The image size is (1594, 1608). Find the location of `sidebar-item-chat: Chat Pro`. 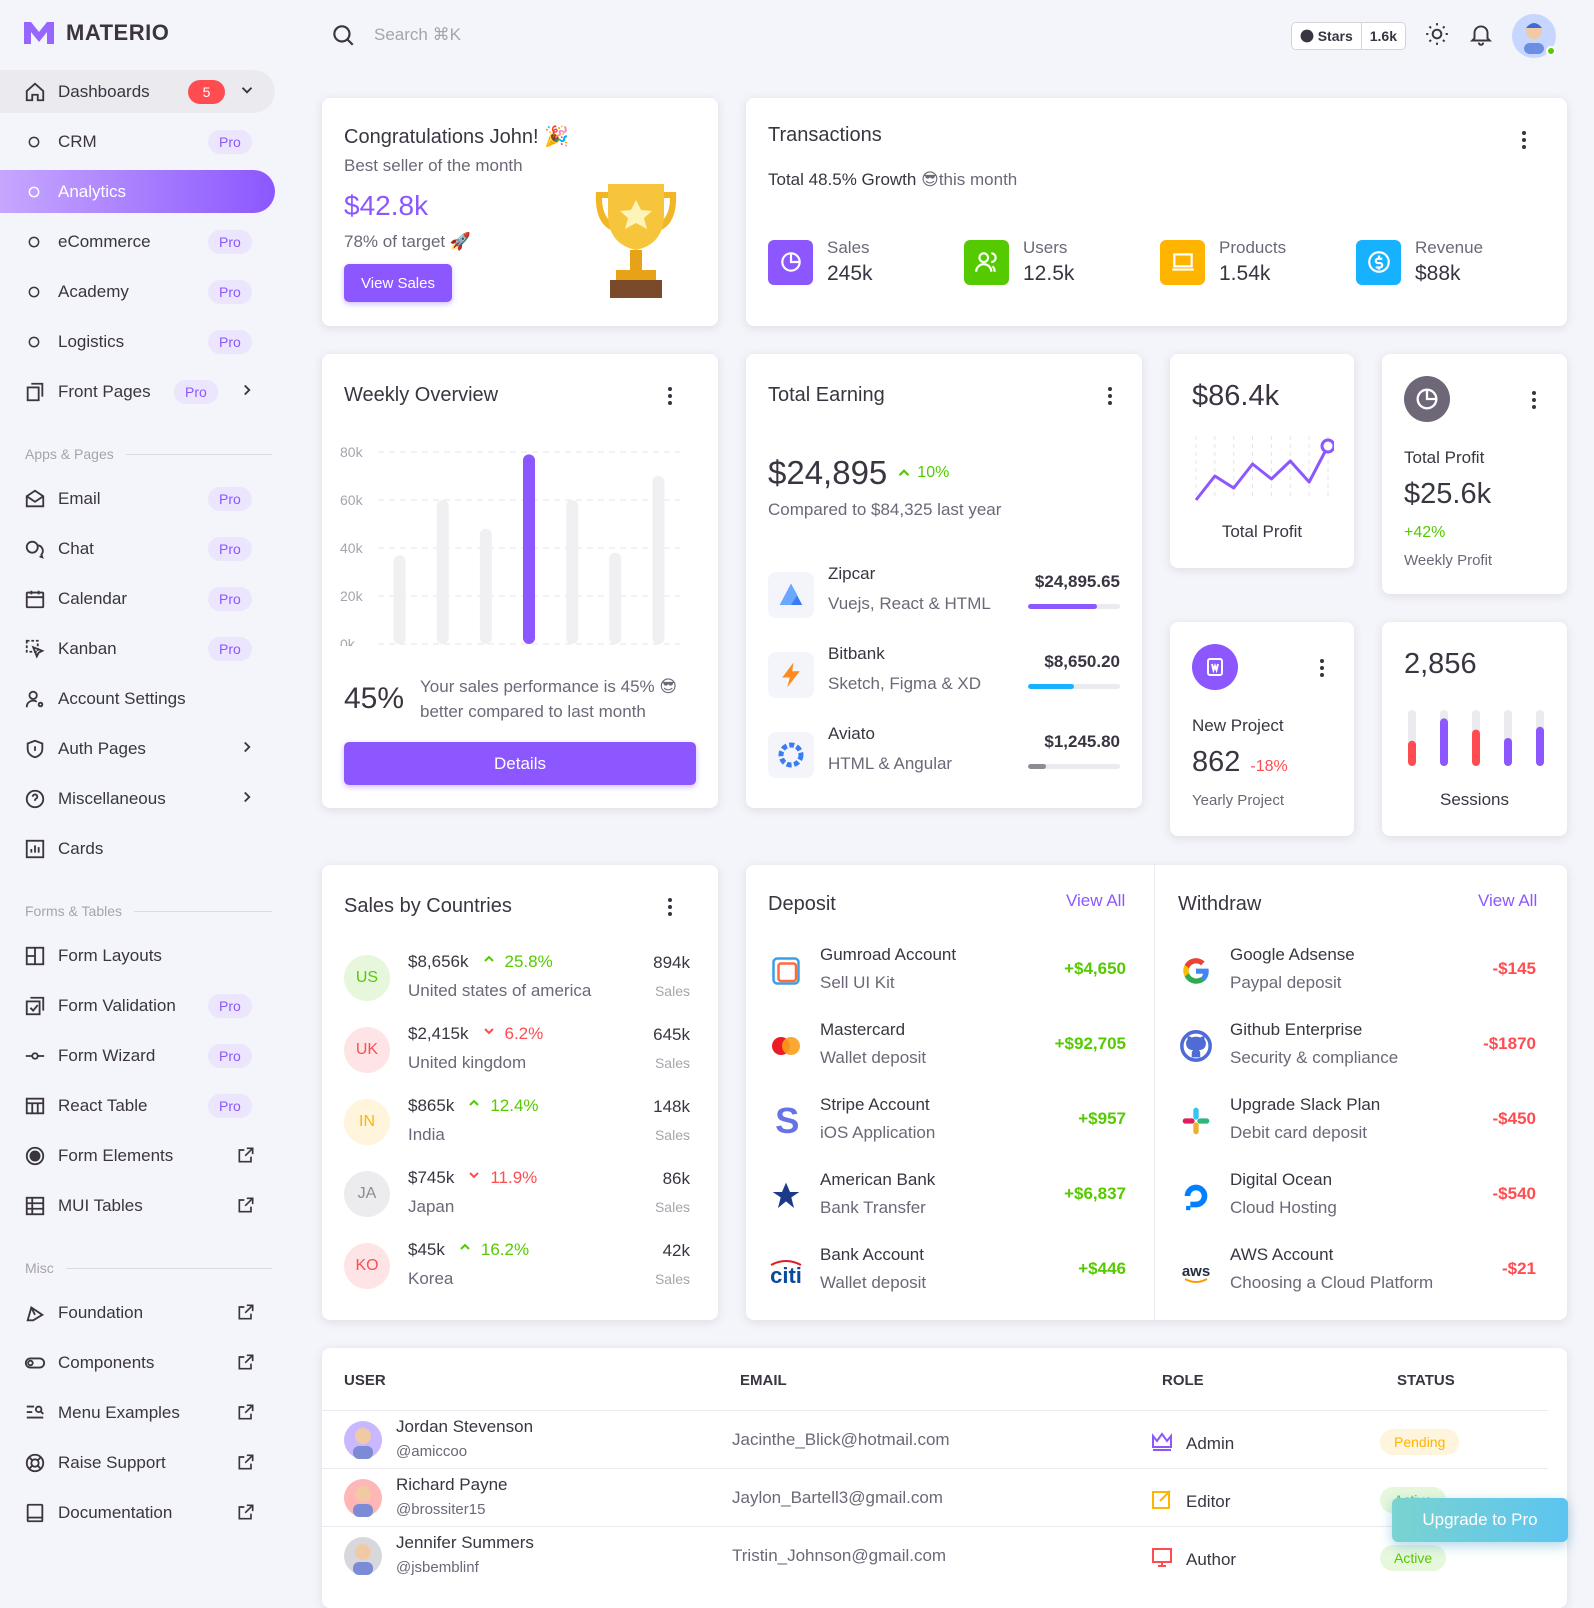

sidebar-item-chat: Chat Pro is located at coordinates (137, 548).